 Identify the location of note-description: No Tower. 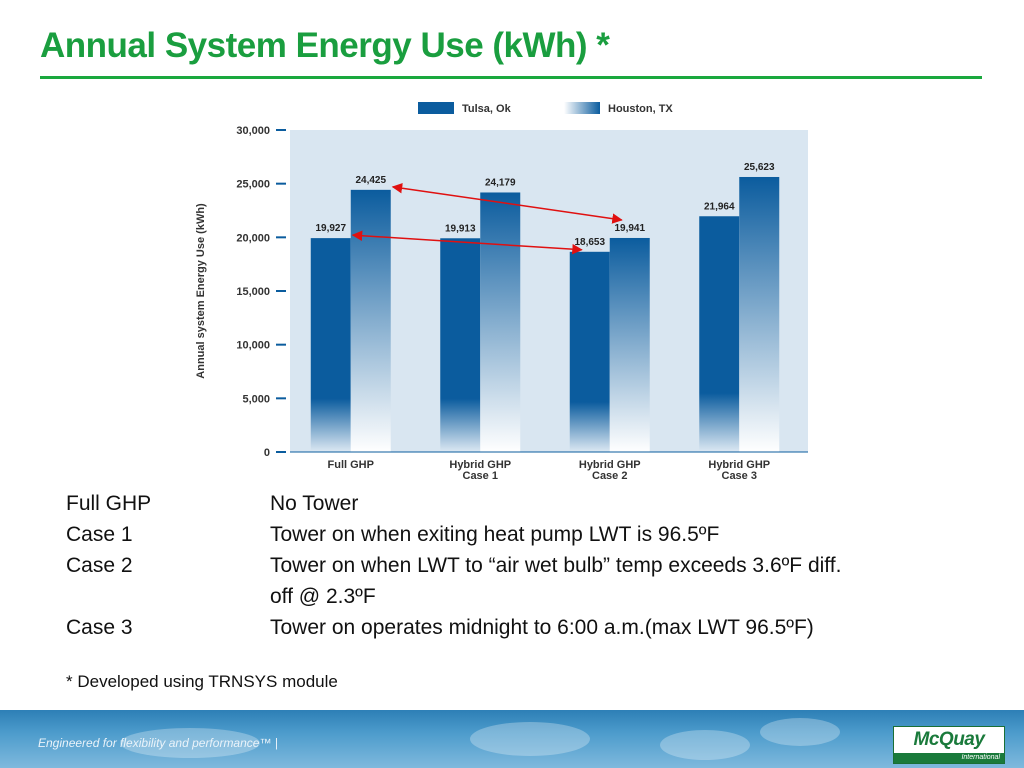
(314, 503).